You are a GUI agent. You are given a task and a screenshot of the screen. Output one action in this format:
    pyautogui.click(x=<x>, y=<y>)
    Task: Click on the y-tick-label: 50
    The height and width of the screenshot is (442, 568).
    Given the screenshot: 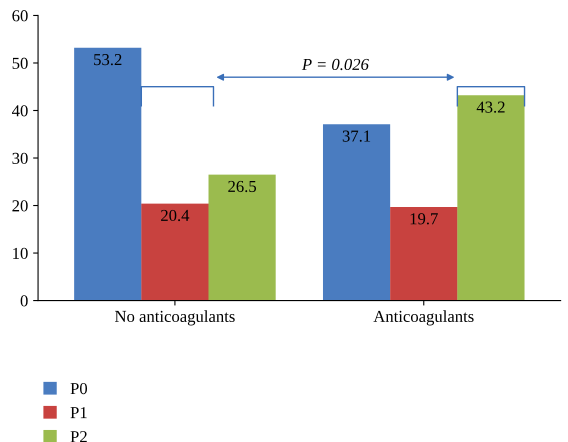 What is the action you would take?
    pyautogui.click(x=20, y=63)
    